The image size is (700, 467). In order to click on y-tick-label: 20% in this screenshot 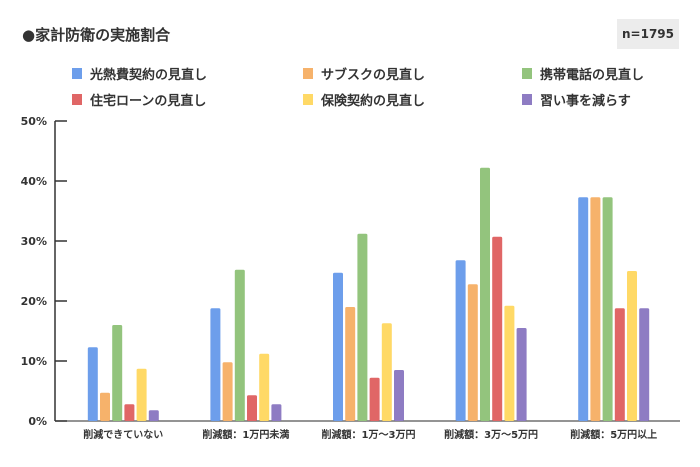, I will do `click(34, 301)`.